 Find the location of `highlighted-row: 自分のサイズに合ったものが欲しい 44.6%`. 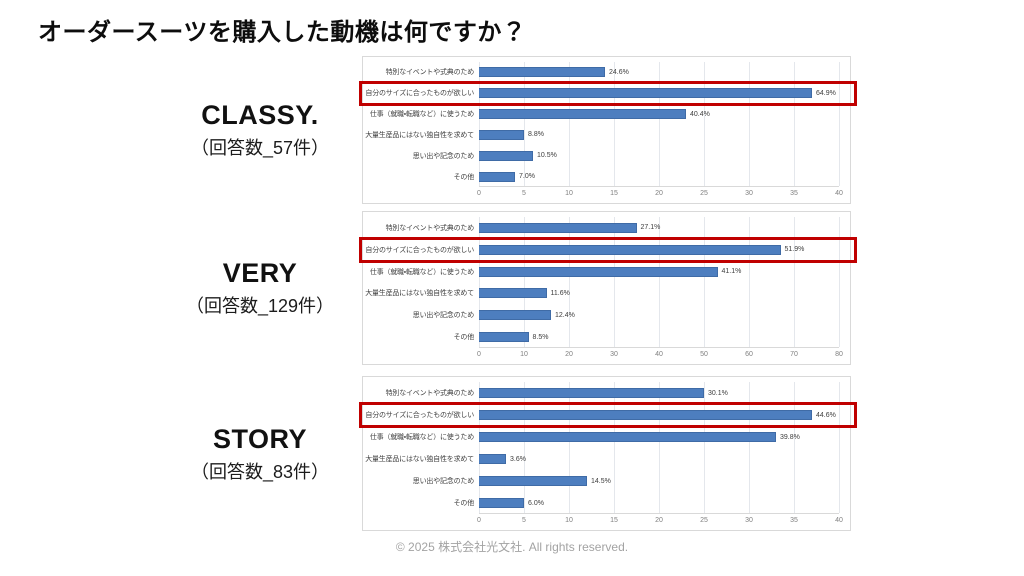

highlighted-row: 自分のサイズに合ったものが欲しい 44.6% is located at coordinates (608, 415).